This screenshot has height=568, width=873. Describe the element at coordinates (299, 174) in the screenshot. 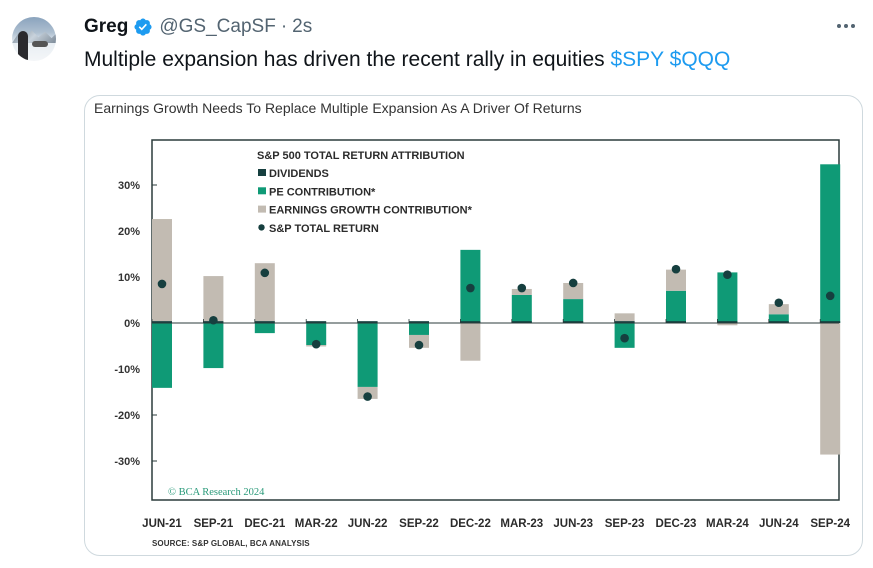

I see `legend-label: DIVIDENDS` at that location.